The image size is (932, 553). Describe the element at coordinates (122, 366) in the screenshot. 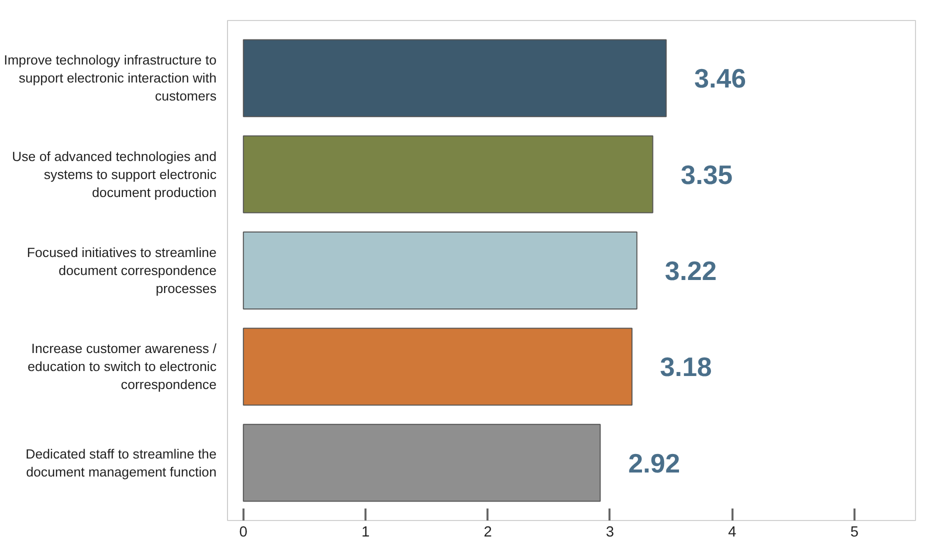

I see `y-tick-label: Increase customer awareness / education to switch to electronic correspondence` at that location.